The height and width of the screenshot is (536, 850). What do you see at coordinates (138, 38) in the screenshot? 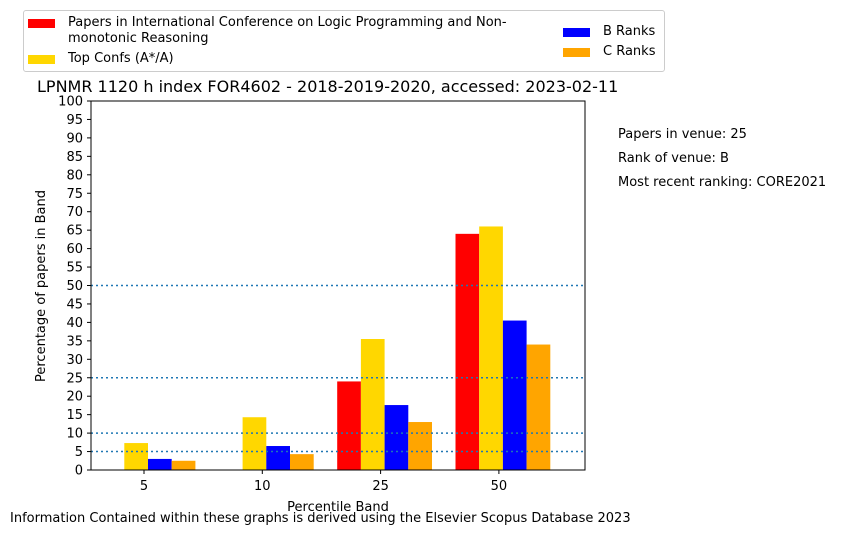
I see `legend-label-venue-line2: monotonic Reasoning` at bounding box center [138, 38].